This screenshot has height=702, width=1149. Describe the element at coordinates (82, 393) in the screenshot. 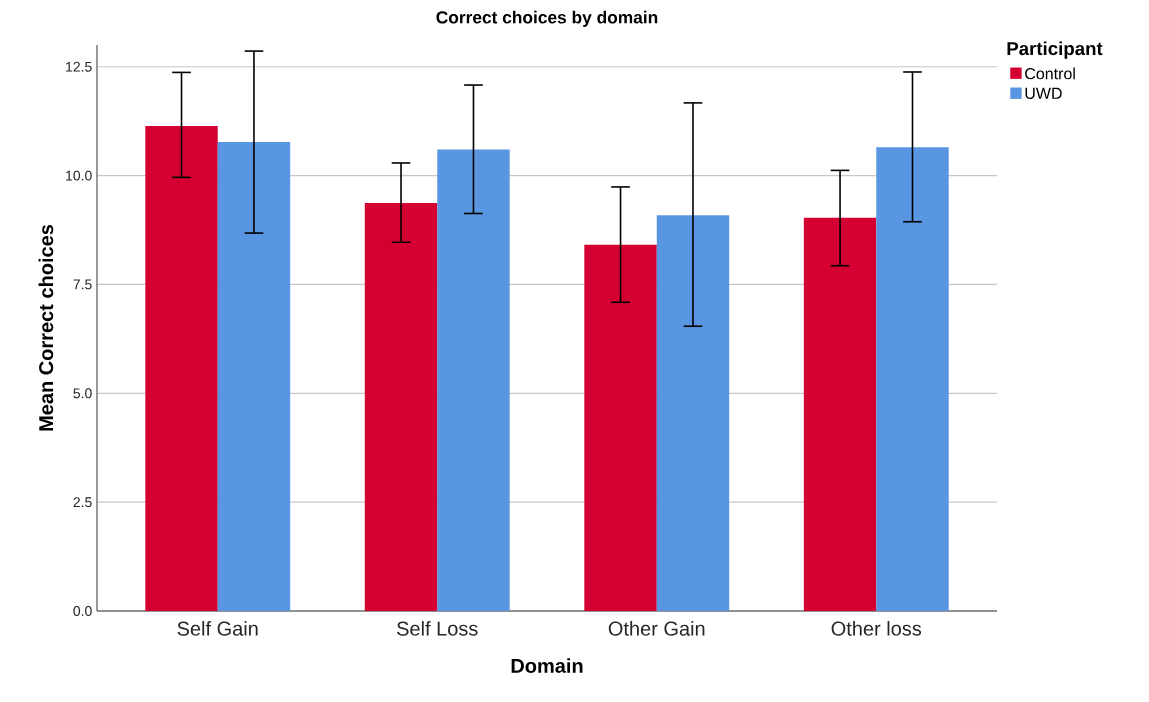

I see `y-tick-label: 5.0` at that location.